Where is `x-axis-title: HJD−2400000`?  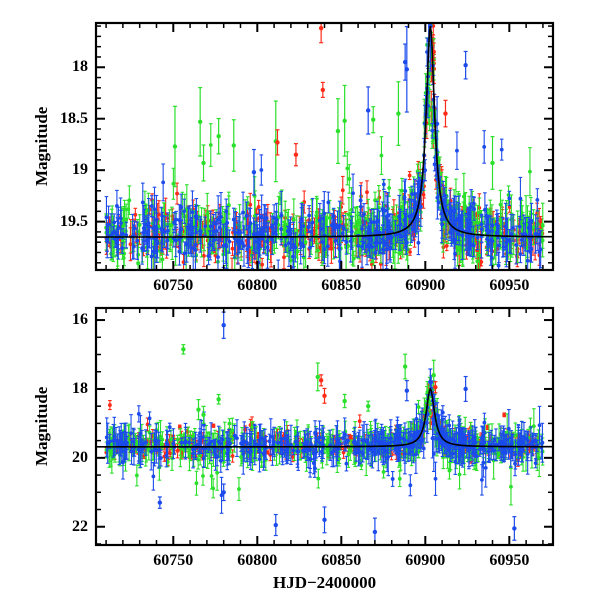 x-axis-title: HJD−2400000 is located at coordinates (325, 582).